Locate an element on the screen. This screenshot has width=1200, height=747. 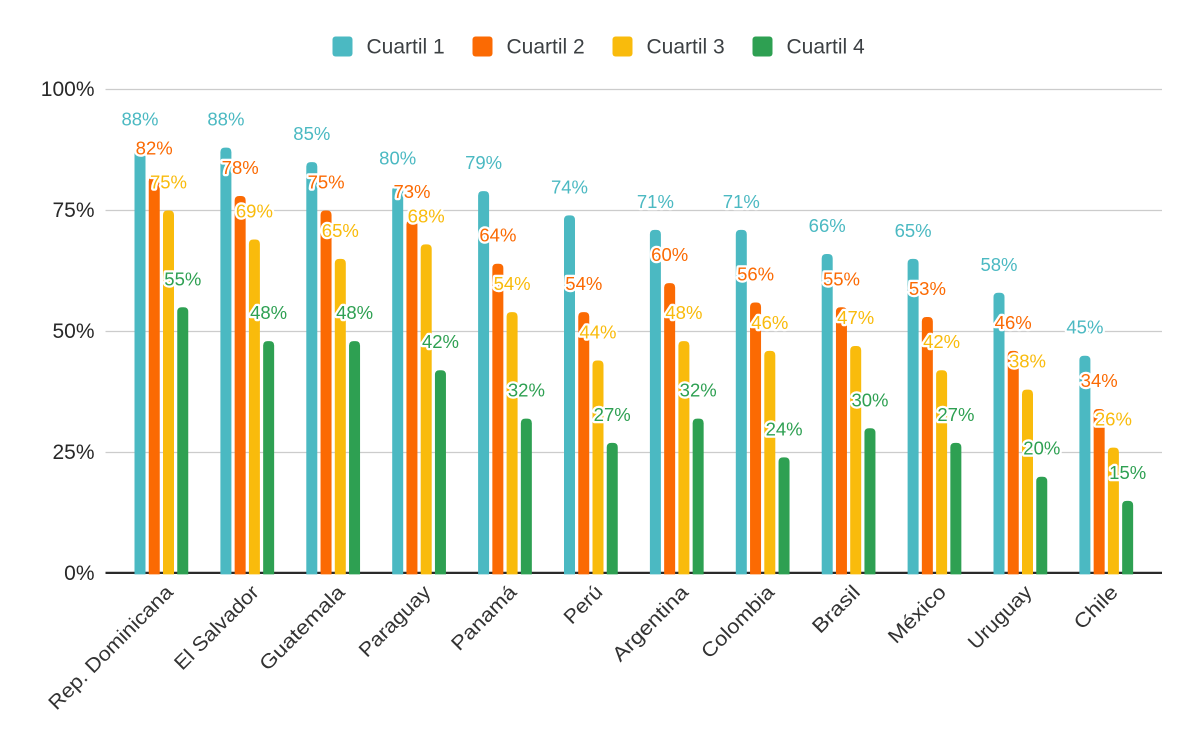
svg-text: 56% is located at coordinates (755, 274).